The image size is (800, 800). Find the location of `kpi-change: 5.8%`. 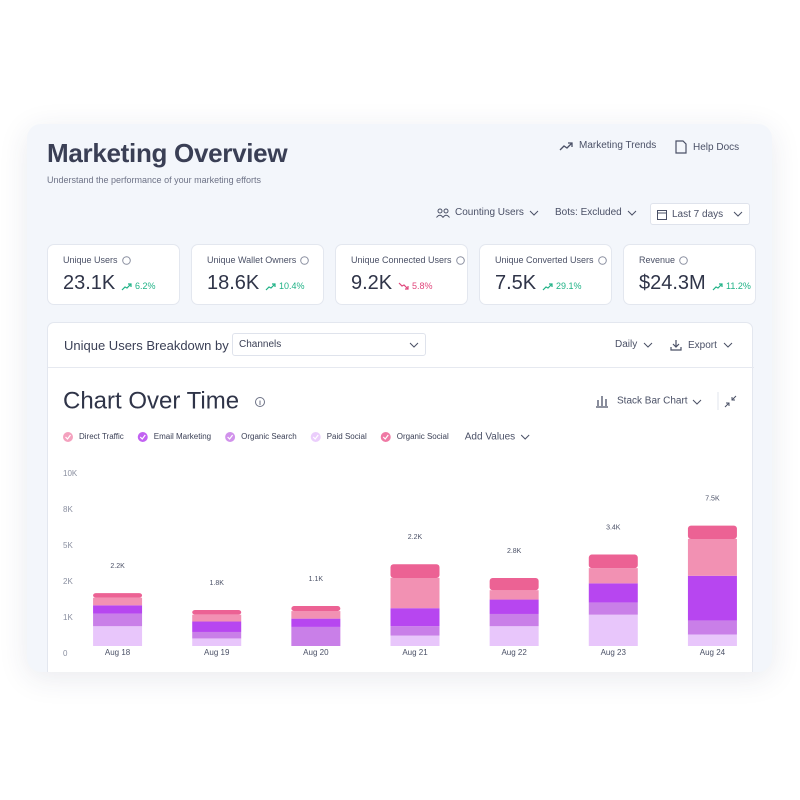

kpi-change: 5.8% is located at coordinates (415, 286).